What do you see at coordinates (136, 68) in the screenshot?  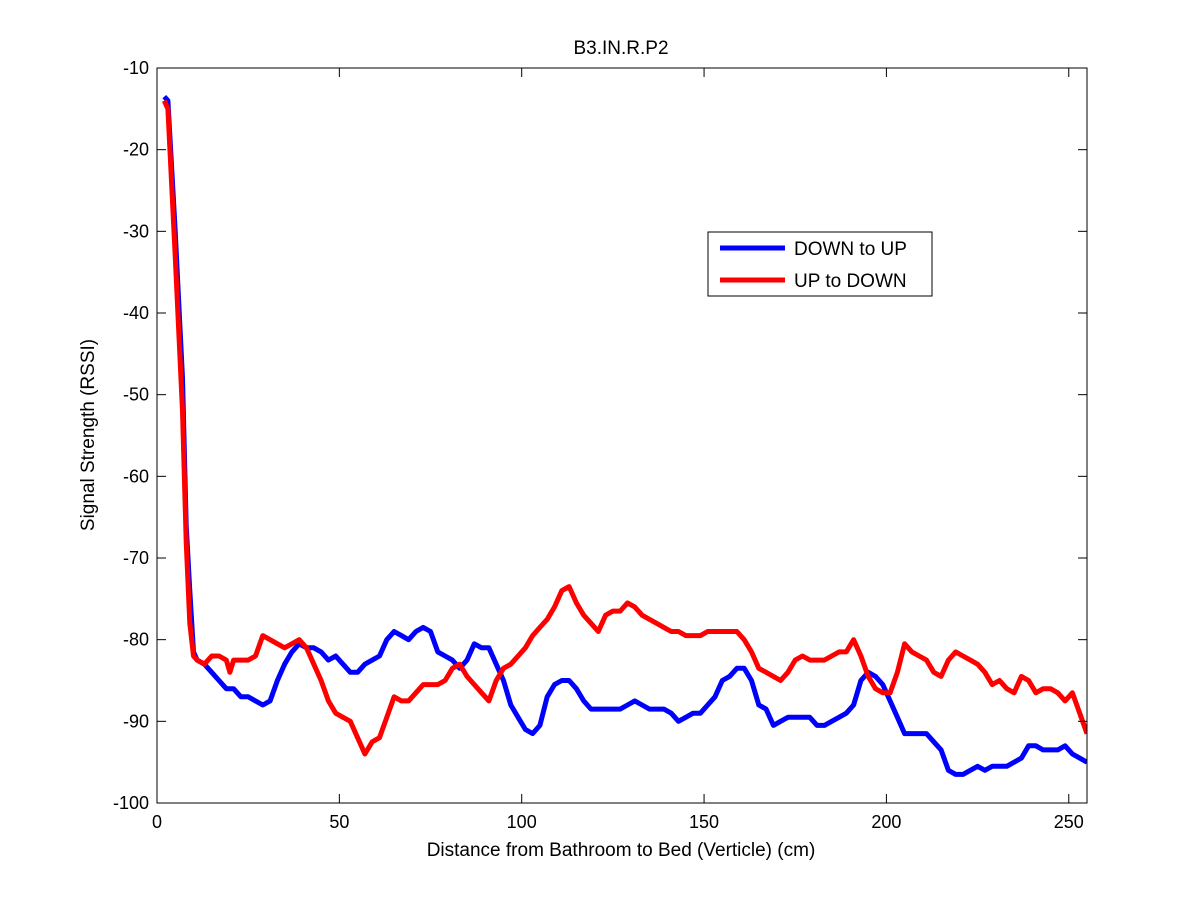 I see `y-tick-label: -10` at bounding box center [136, 68].